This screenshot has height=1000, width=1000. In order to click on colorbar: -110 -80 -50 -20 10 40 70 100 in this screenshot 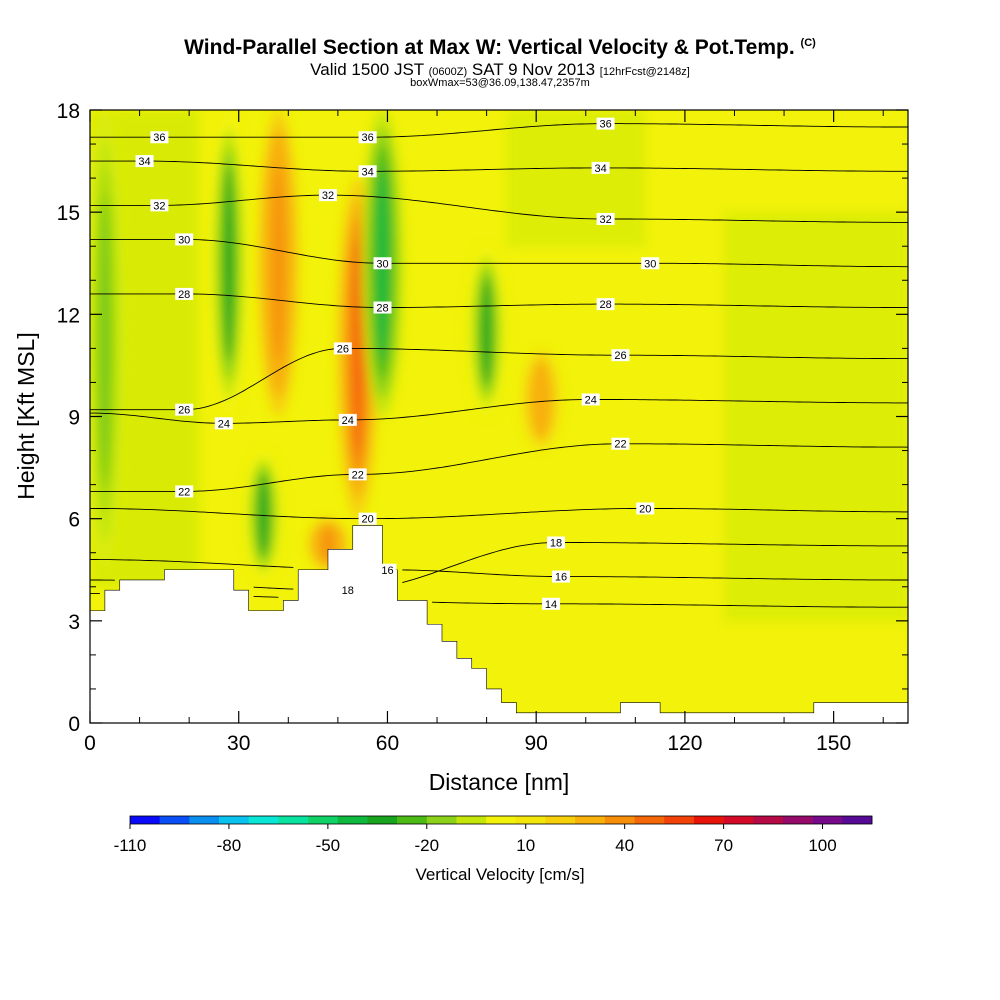, I will do `click(493, 835)`.